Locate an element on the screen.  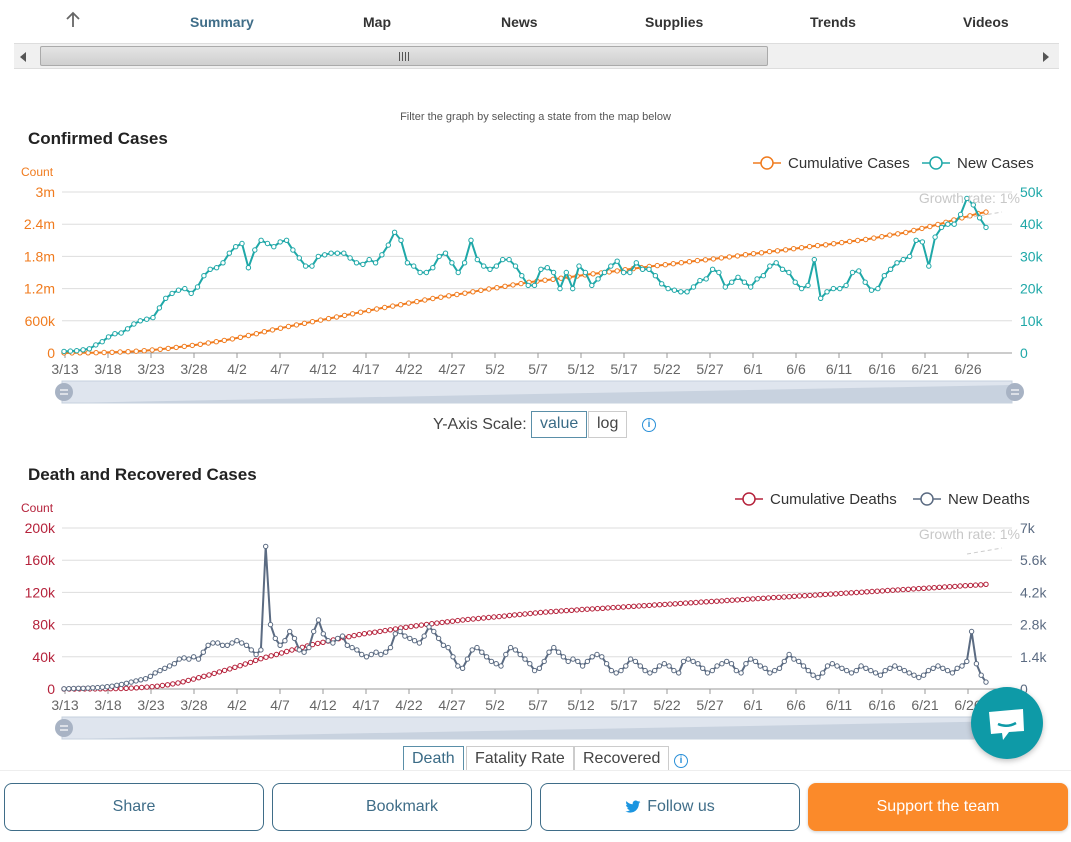
scale-value-button: value is located at coordinates (559, 424).